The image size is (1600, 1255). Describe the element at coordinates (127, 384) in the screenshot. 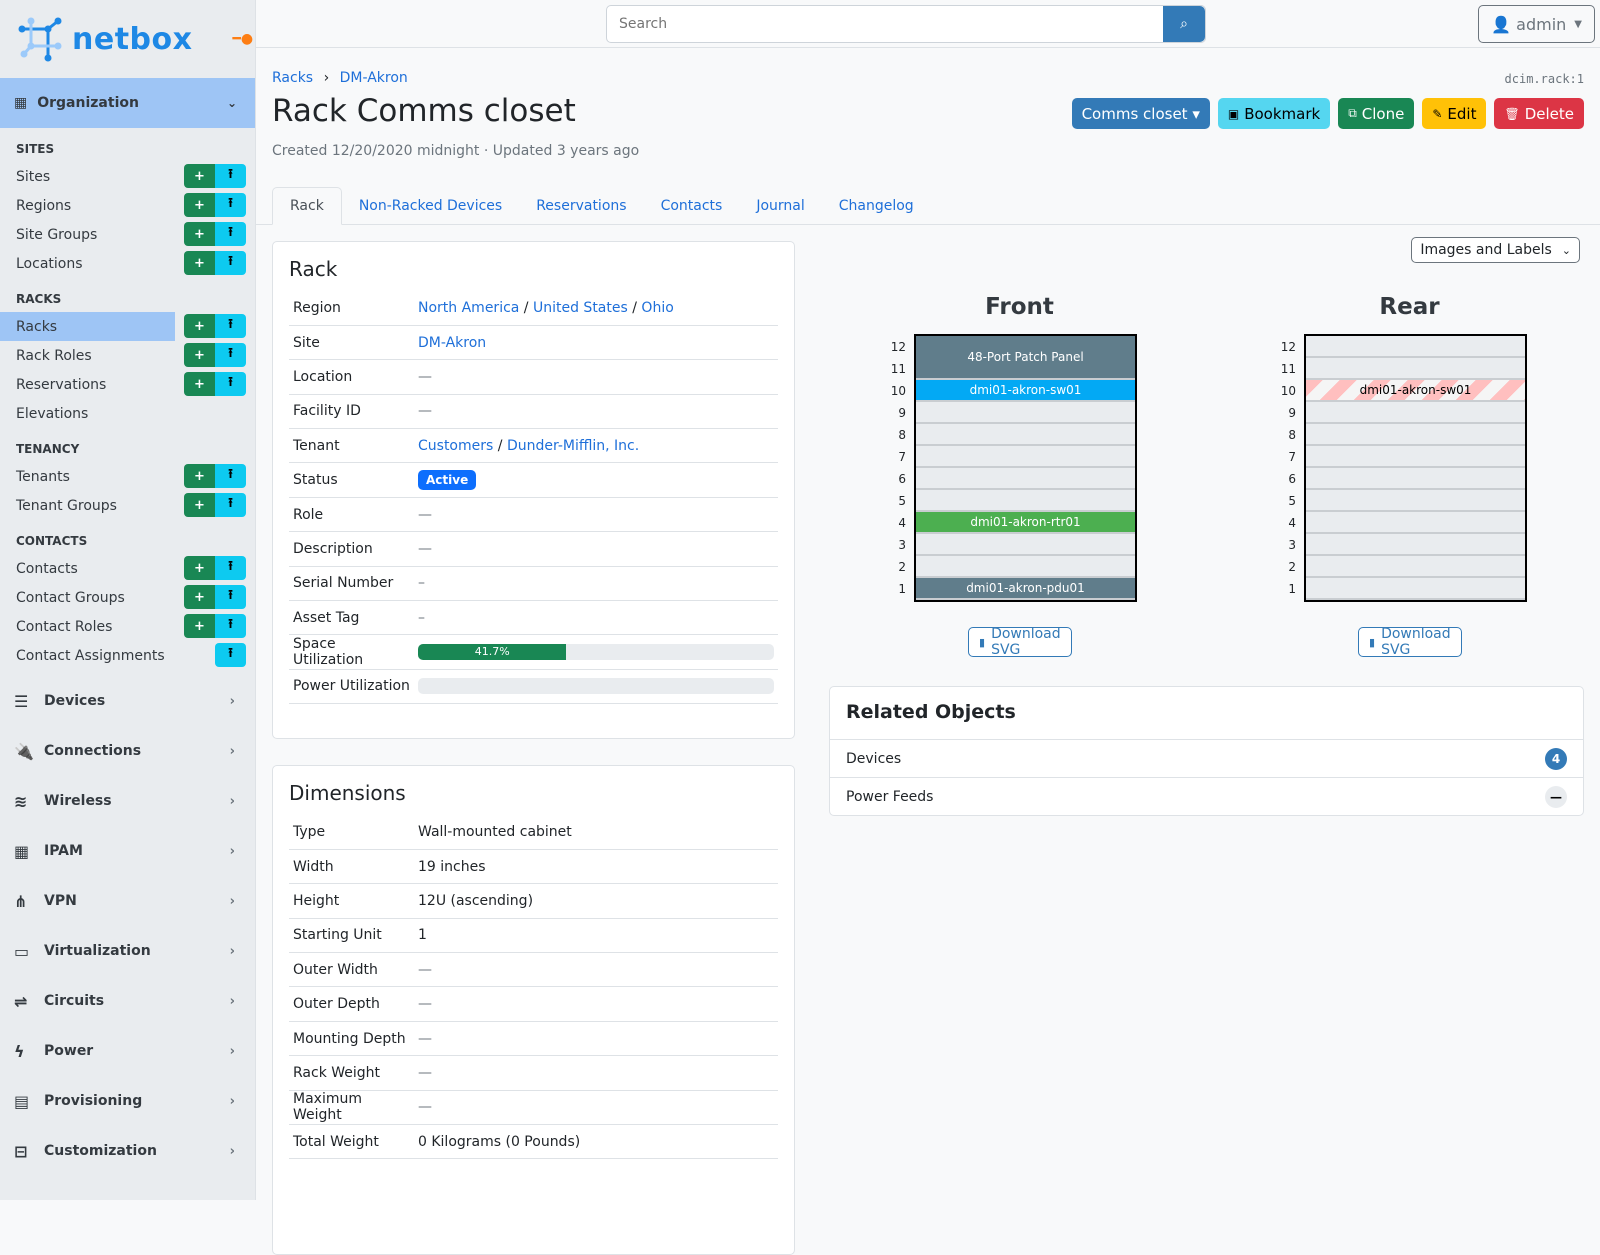

I see `sidebar-item-reservations: Reservations + ⭱` at that location.